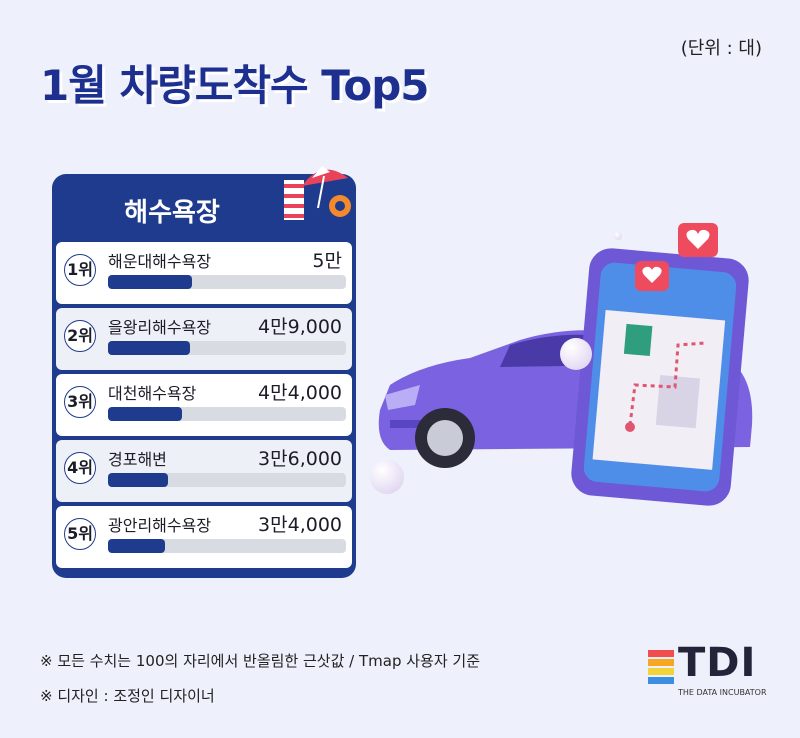 The image size is (800, 738). What do you see at coordinates (80, 468) in the screenshot?
I see `rank-badge: 4위` at bounding box center [80, 468].